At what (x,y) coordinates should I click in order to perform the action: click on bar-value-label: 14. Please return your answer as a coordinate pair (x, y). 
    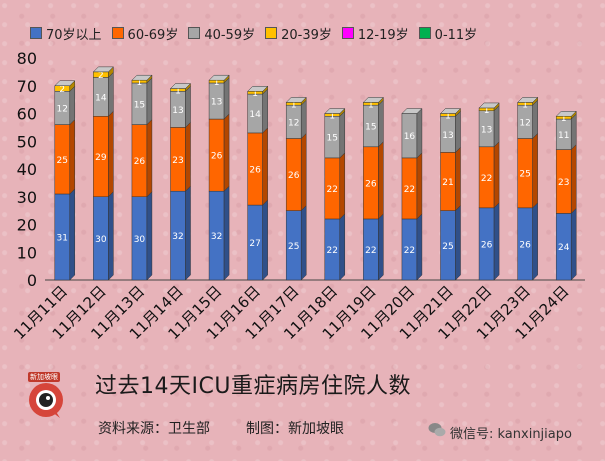
    Looking at the image, I should click on (255, 115).